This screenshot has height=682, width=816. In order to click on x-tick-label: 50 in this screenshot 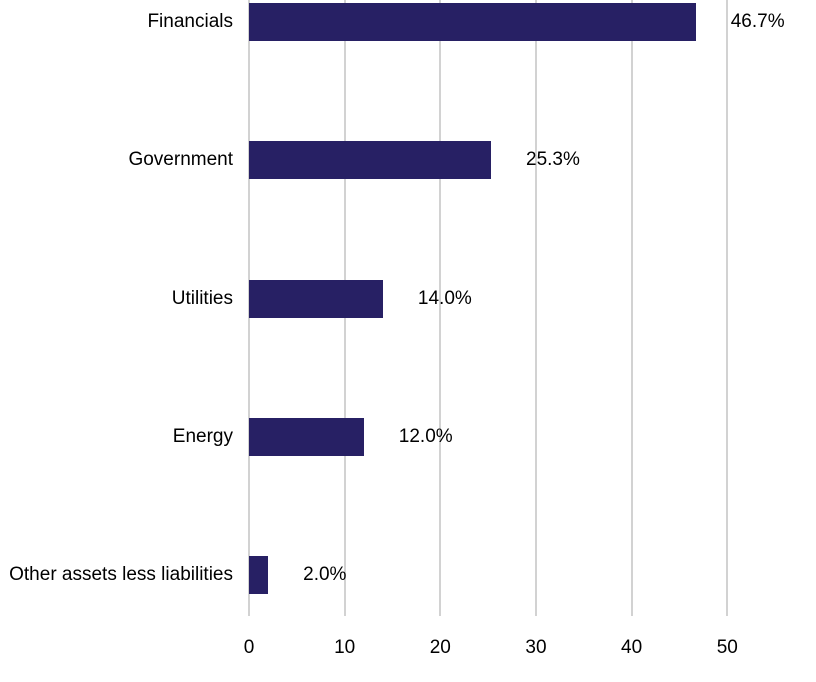, I will do `click(727, 647)`.